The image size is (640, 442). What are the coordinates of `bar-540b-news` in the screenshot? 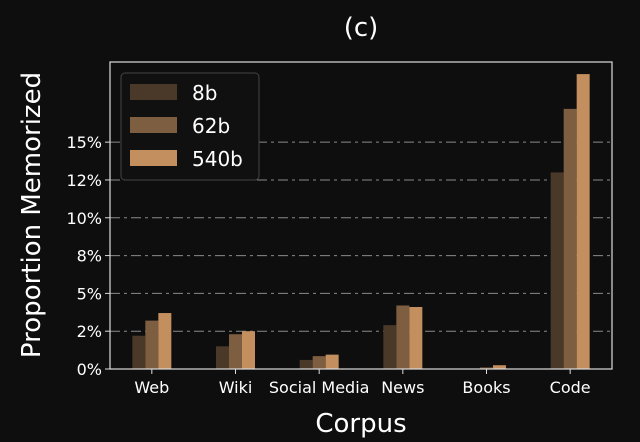 It's located at (416, 337).